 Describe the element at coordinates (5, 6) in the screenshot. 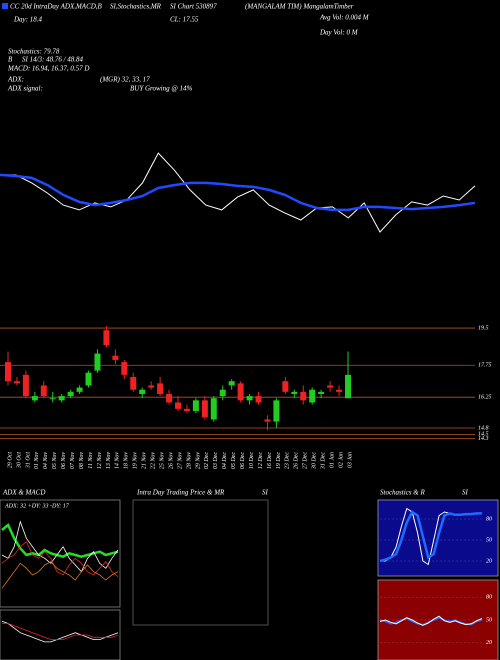

I see `header-icon` at that location.